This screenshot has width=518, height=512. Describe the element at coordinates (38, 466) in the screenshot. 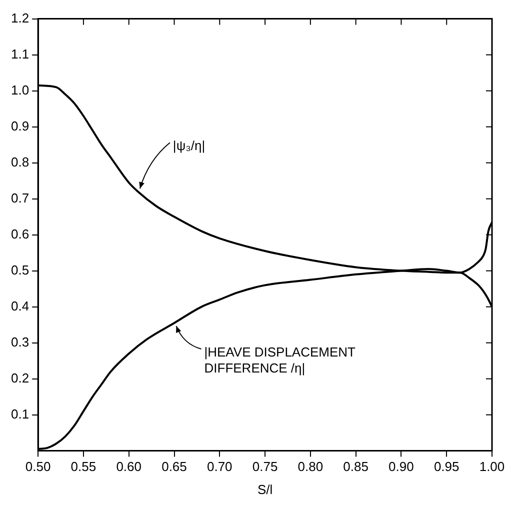

I see `x-tick-label: 0.50` at that location.